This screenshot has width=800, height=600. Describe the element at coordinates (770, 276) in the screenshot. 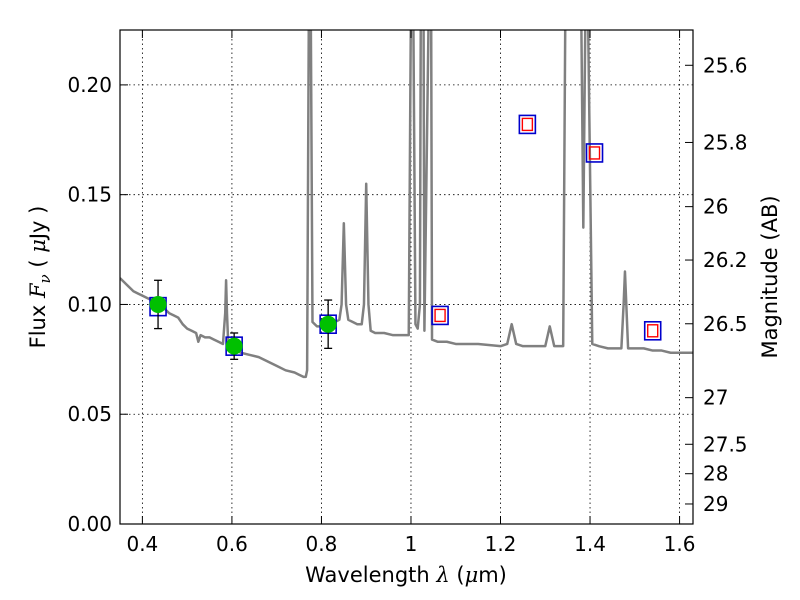

I see `right-axis-title: Magnitude (AB)` at that location.